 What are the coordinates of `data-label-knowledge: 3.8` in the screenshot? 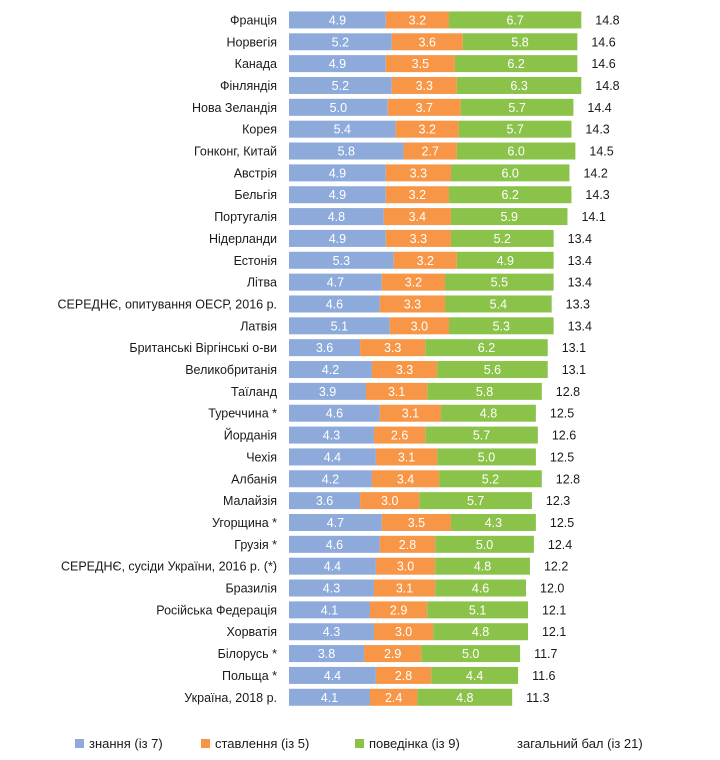 It's located at (326, 654).